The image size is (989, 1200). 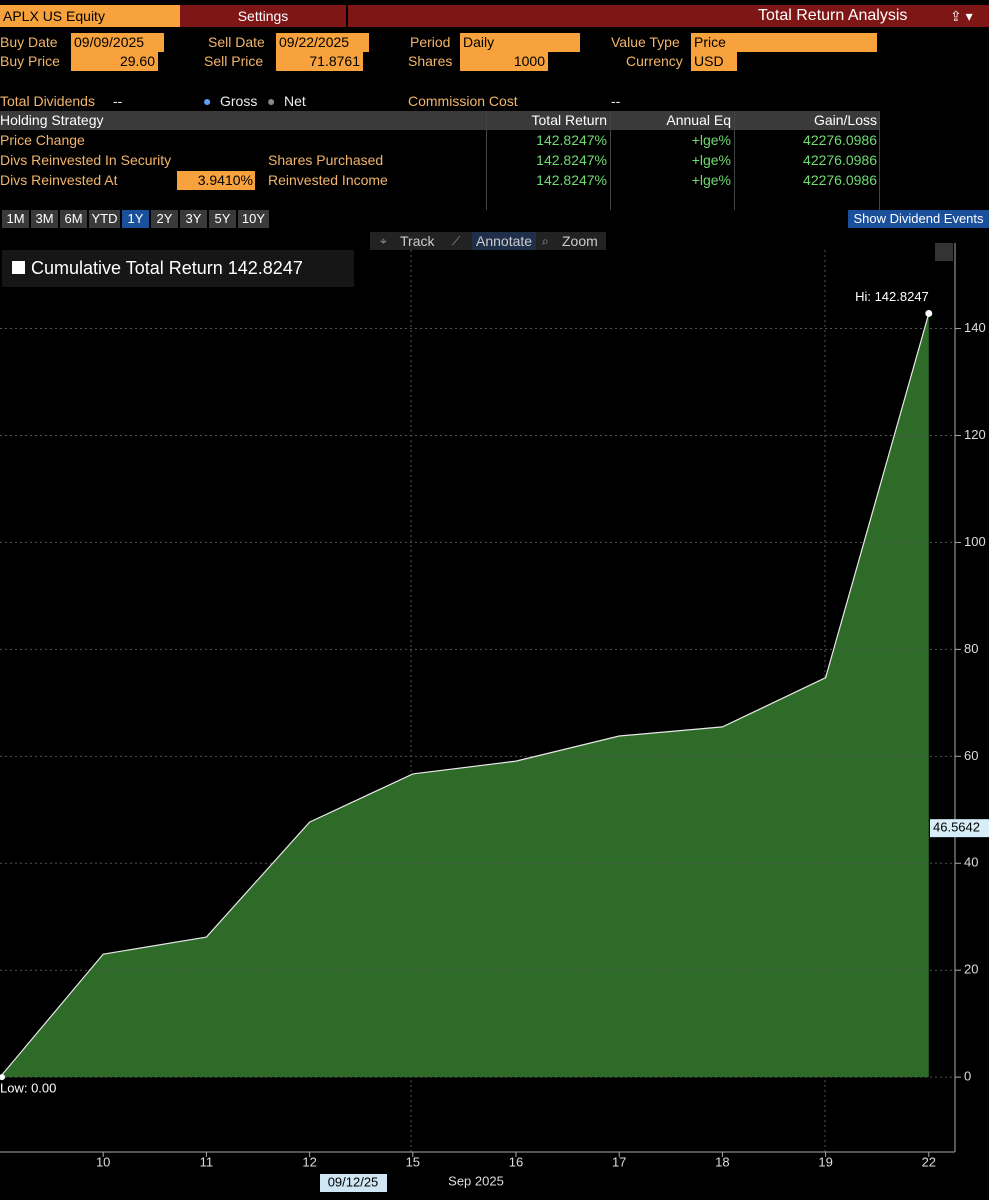 What do you see at coordinates (164, 219) in the screenshot?
I see `range-button: 2Y` at bounding box center [164, 219].